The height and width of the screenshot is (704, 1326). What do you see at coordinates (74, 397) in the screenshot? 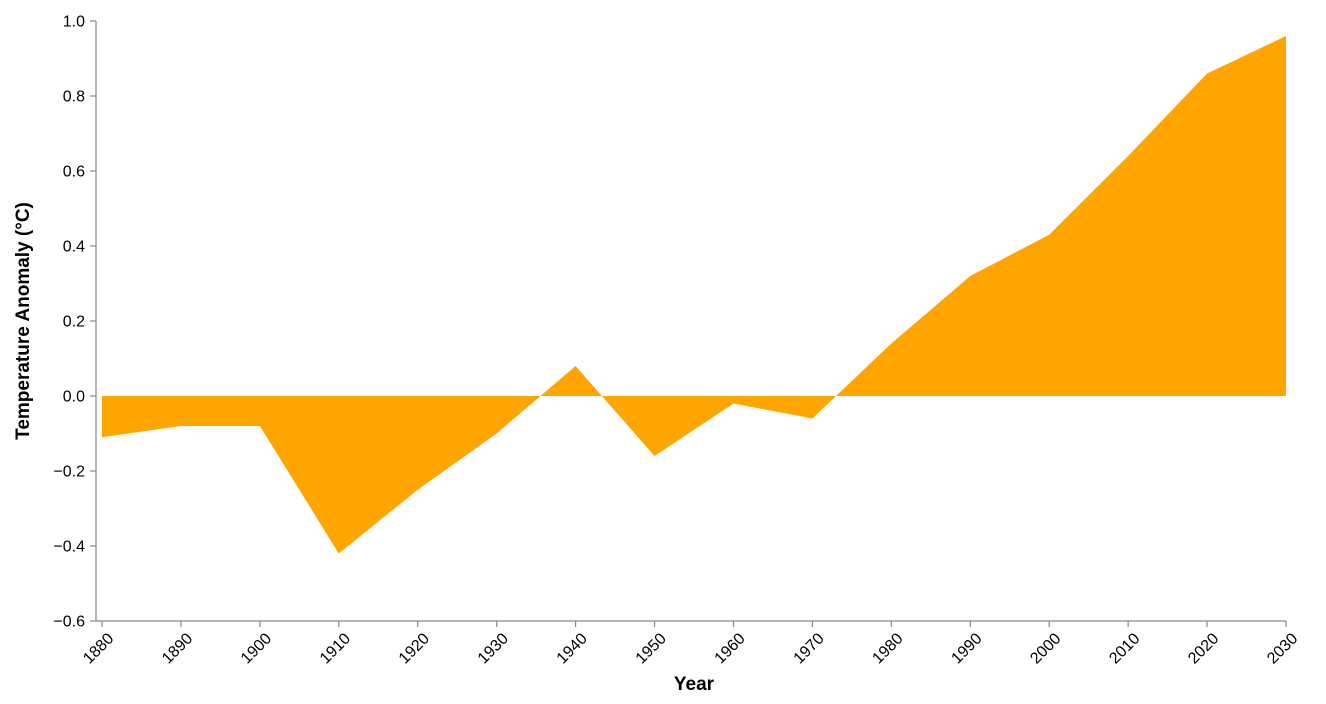
I see `y-tick-label: 0.0` at bounding box center [74, 397].